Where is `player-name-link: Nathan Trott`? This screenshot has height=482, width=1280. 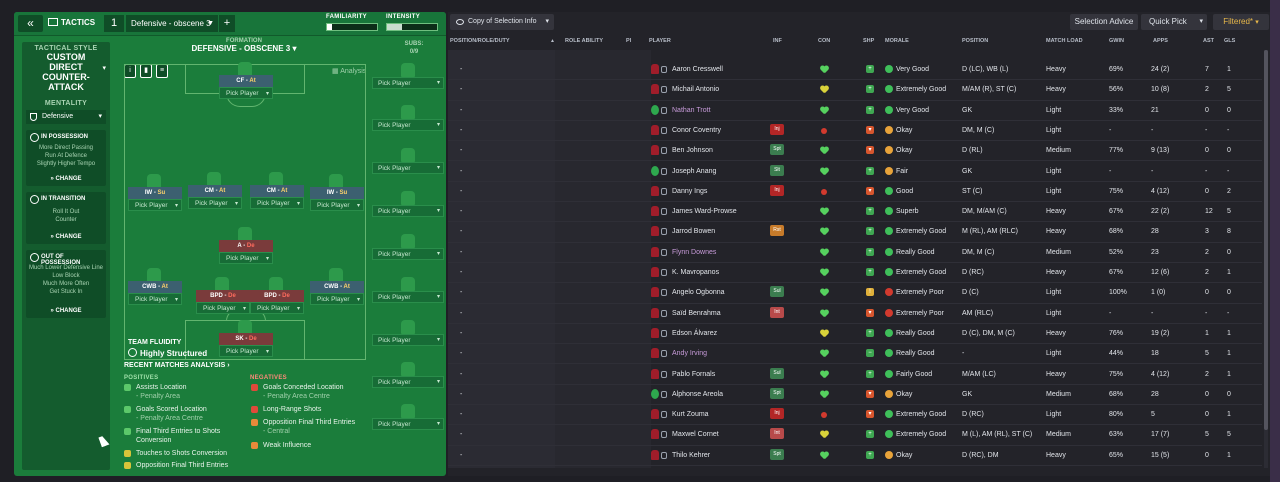
player-name-link: Nathan Trott is located at coordinates (691, 110).